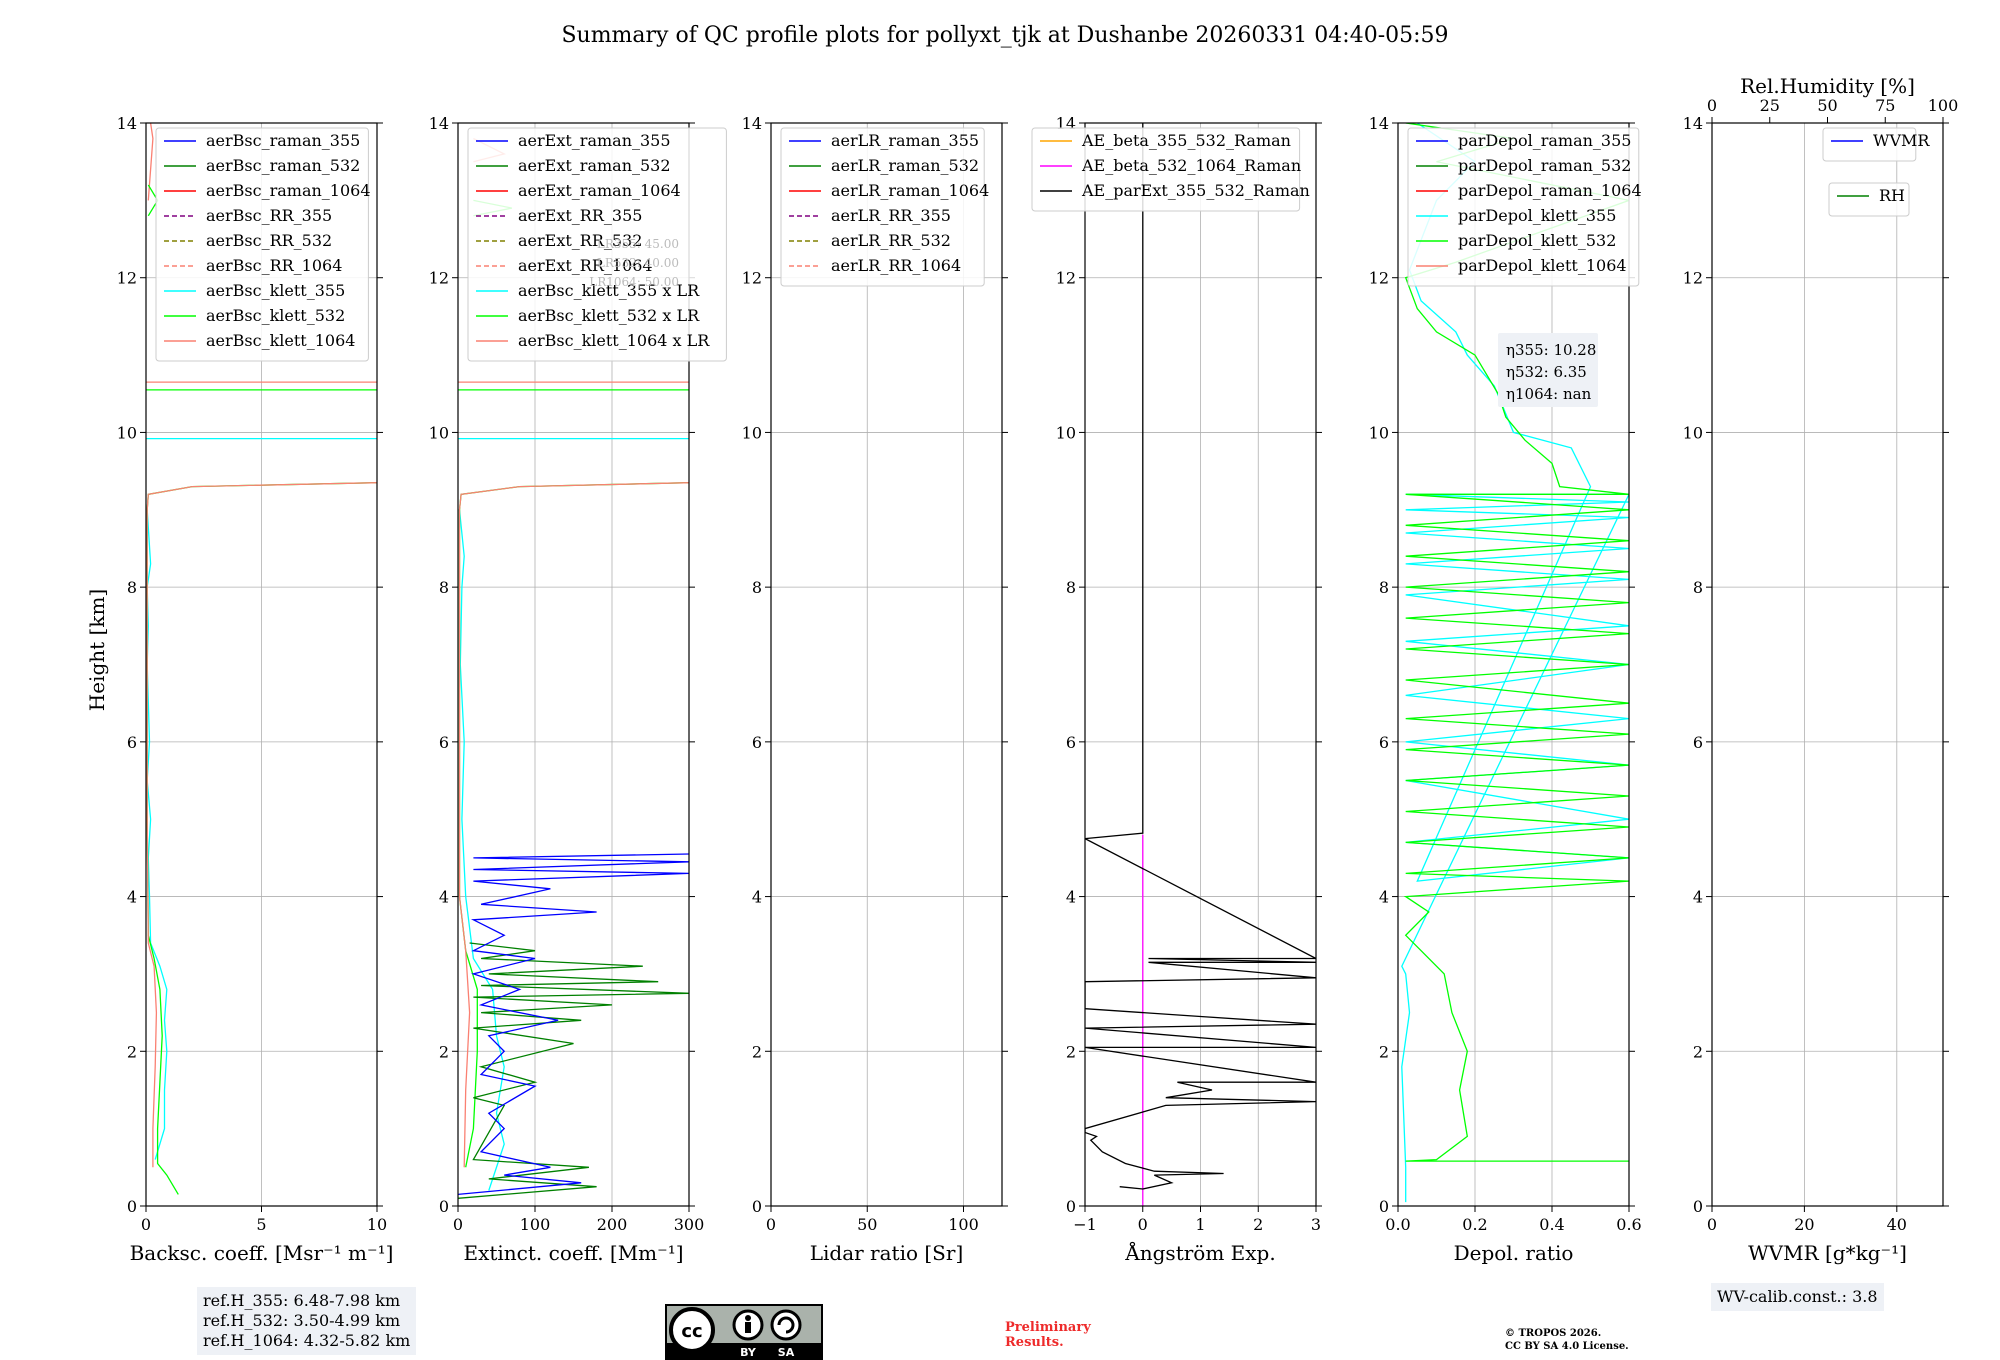  Describe the element at coordinates (535, 1224) in the screenshot. I see `x-tick-label: 100` at that location.